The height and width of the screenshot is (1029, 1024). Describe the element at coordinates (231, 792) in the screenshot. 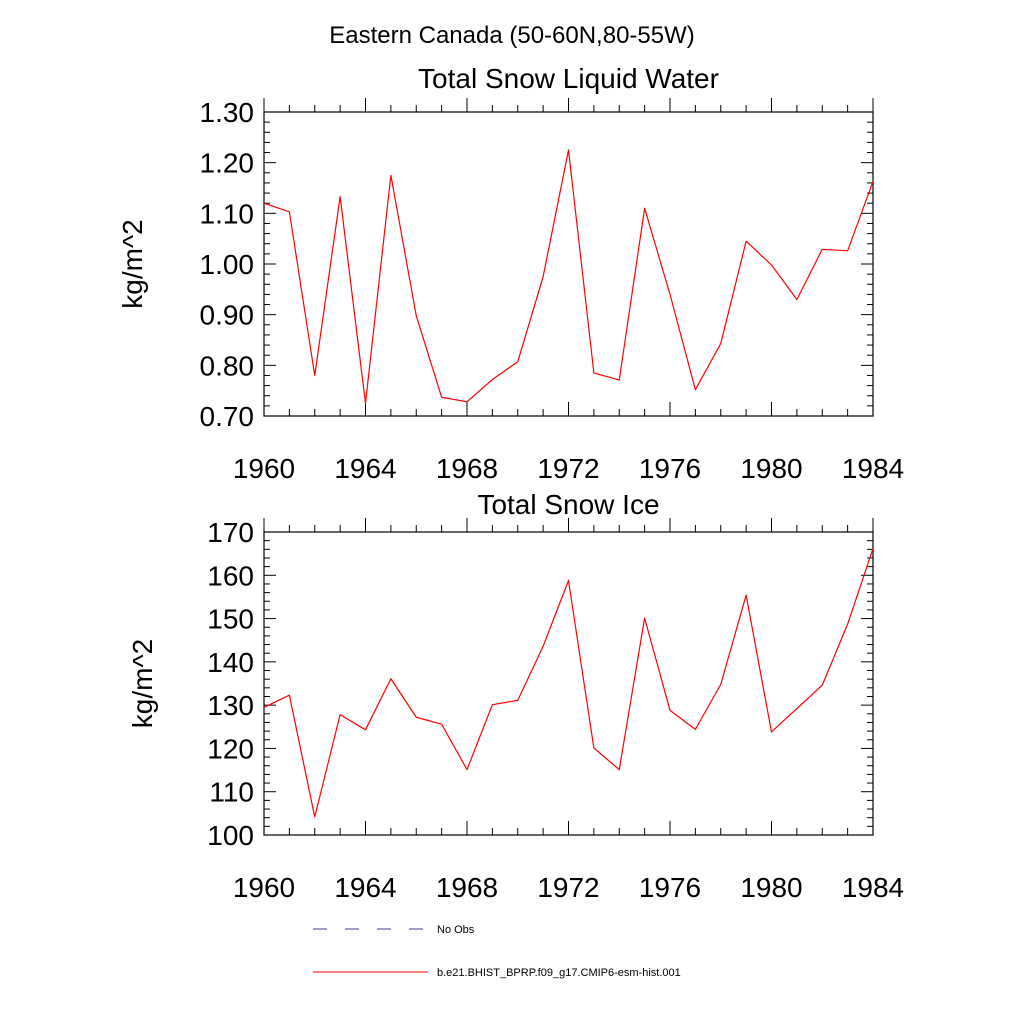

I see `panel-2-y-tick-label: 110` at that location.